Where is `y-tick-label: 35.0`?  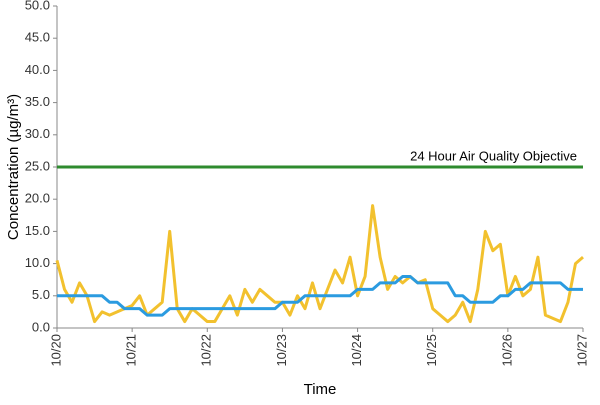 y-tick-label: 35.0 is located at coordinates (37, 101).